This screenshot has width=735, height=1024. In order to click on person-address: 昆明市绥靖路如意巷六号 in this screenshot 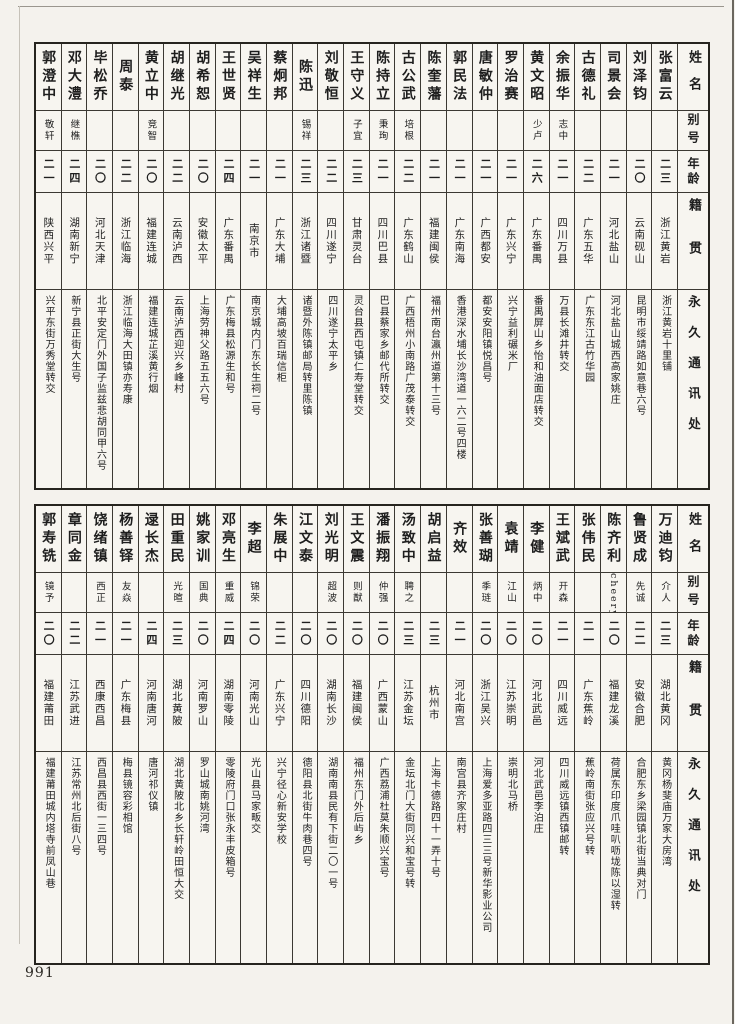, I will do `click(639, 355)`.